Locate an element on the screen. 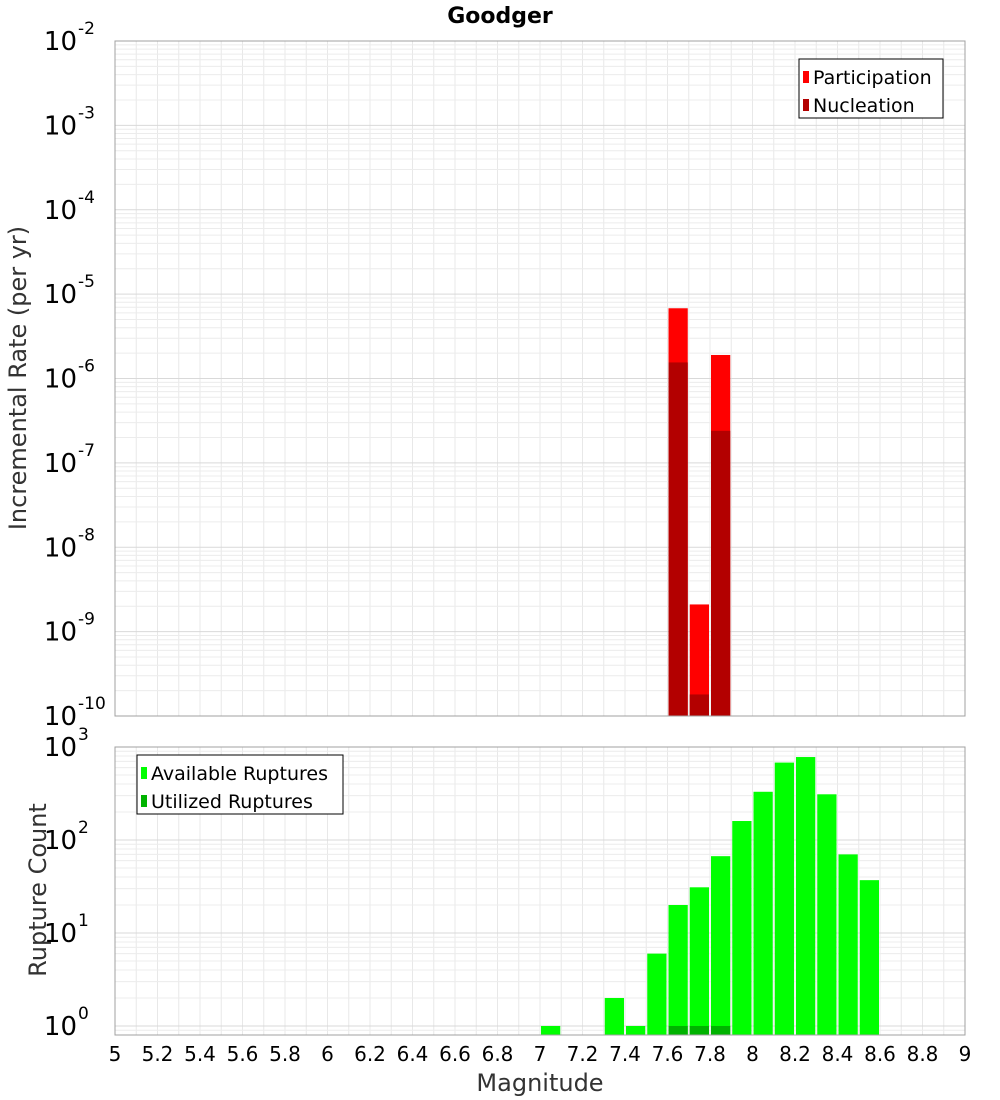  legend-label: Utilized Ruptures is located at coordinates (232, 802).